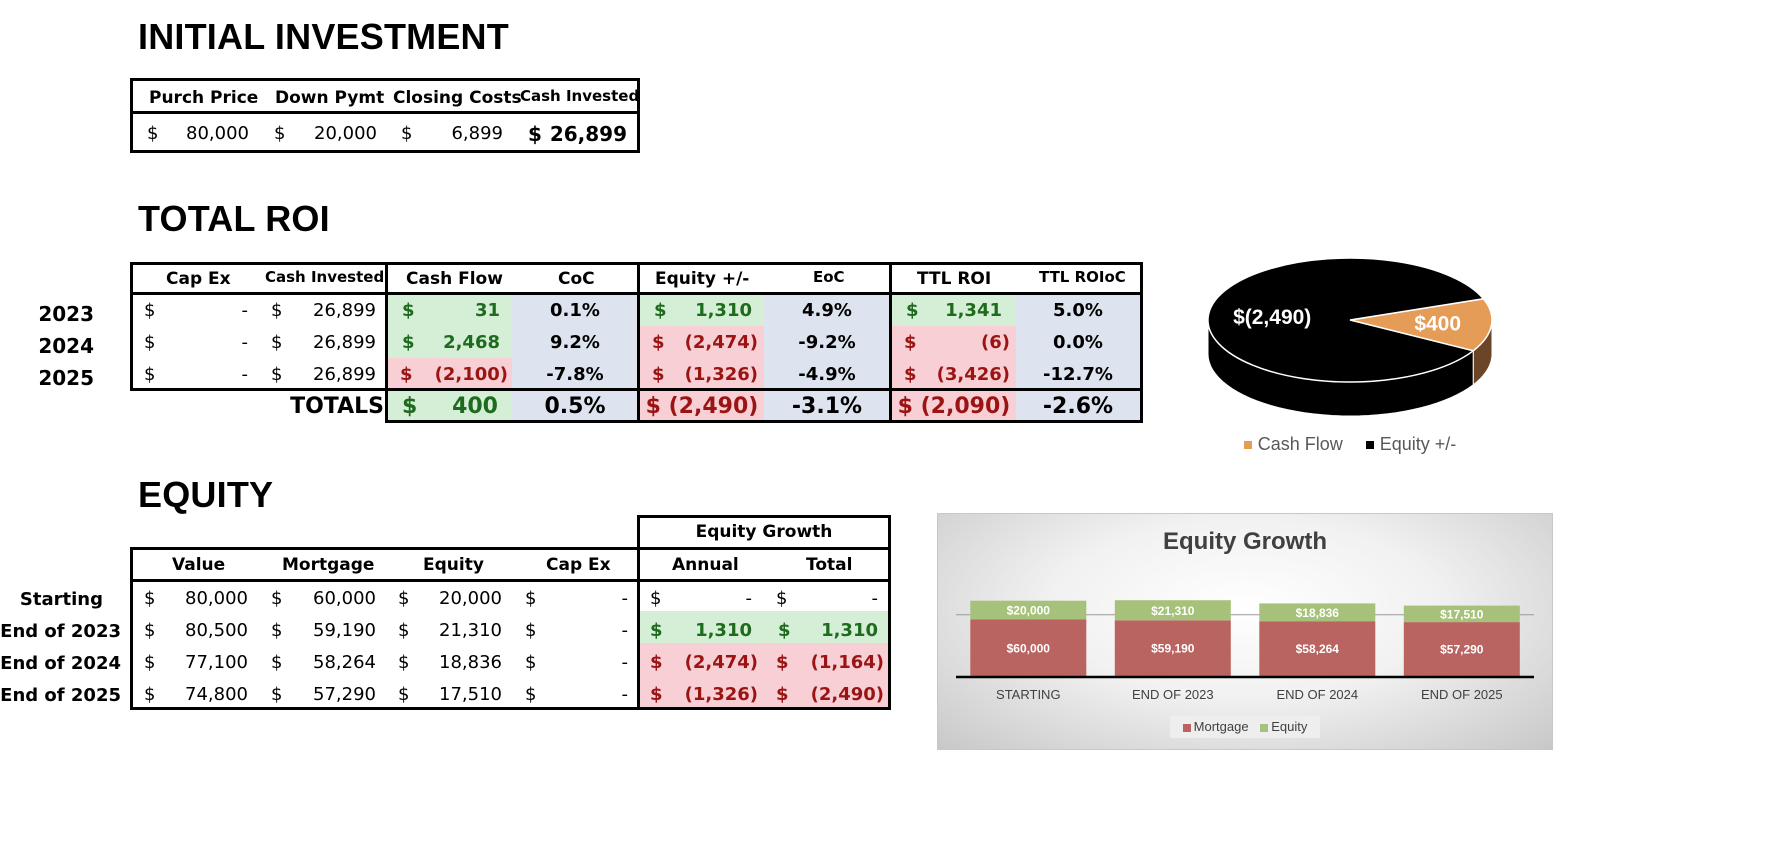  Describe the element at coordinates (849, 630) in the screenshot. I see `total: 1,310` at that location.